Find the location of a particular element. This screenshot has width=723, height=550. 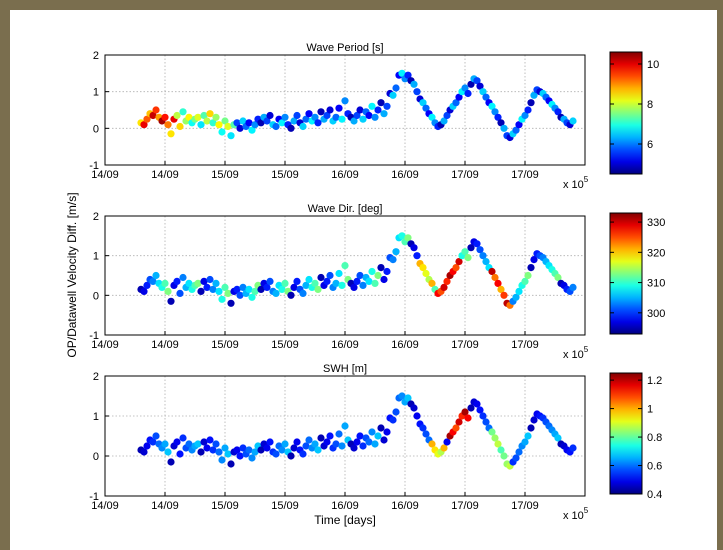

panel-title: Wave Period [s] is located at coordinates (344, 48).